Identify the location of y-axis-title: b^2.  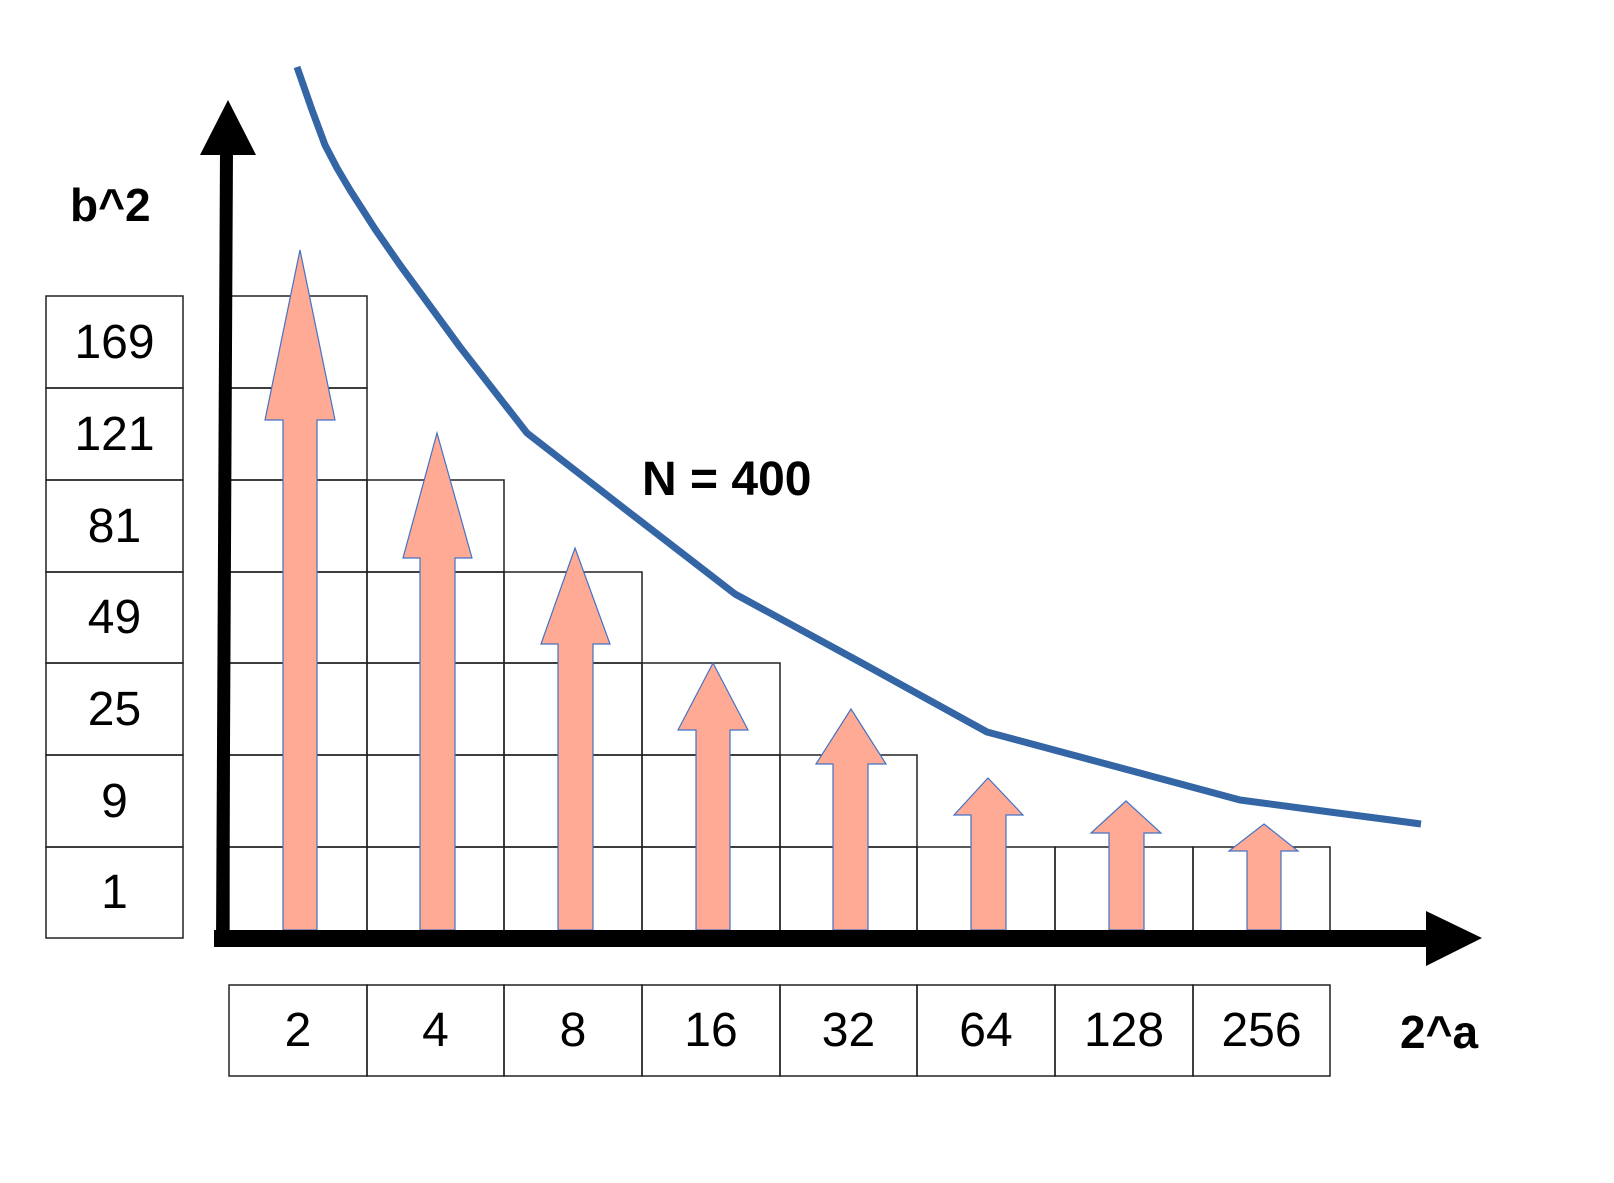
(110, 205).